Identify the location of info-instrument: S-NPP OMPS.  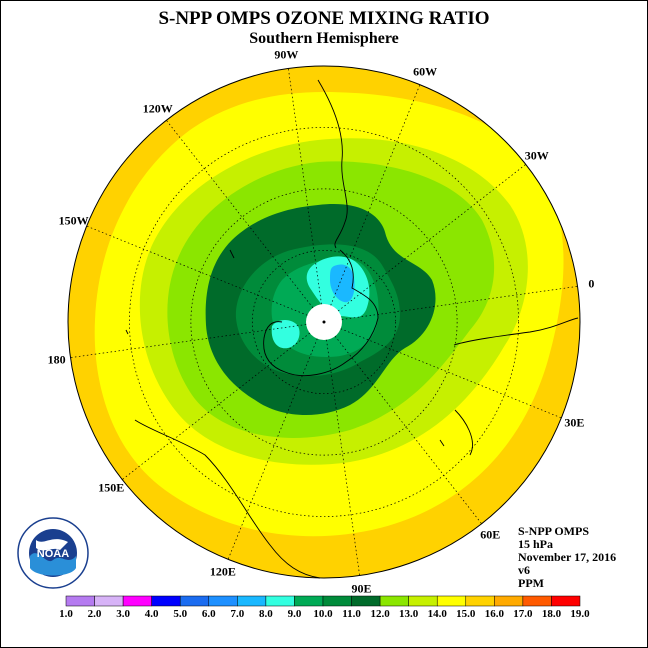
(553, 531).